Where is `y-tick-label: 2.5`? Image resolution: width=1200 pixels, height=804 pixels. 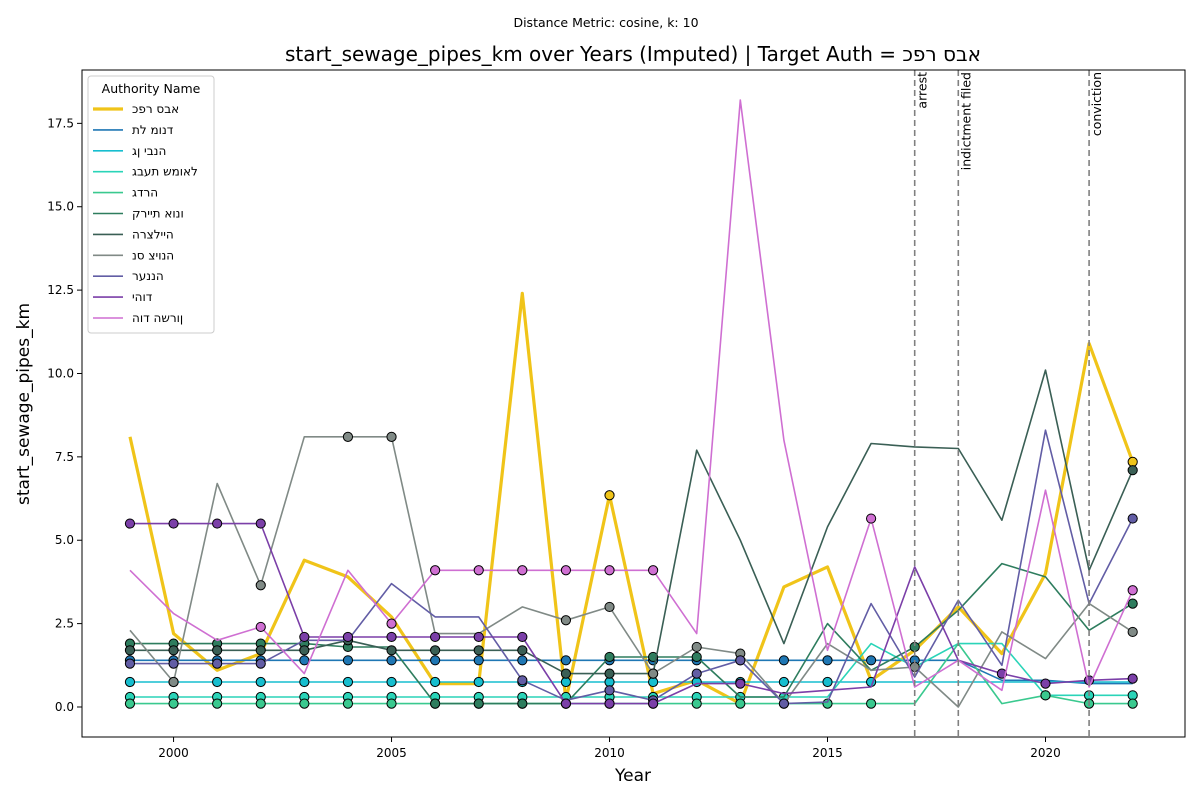
y-tick-label: 2.5 is located at coordinates (64, 624).